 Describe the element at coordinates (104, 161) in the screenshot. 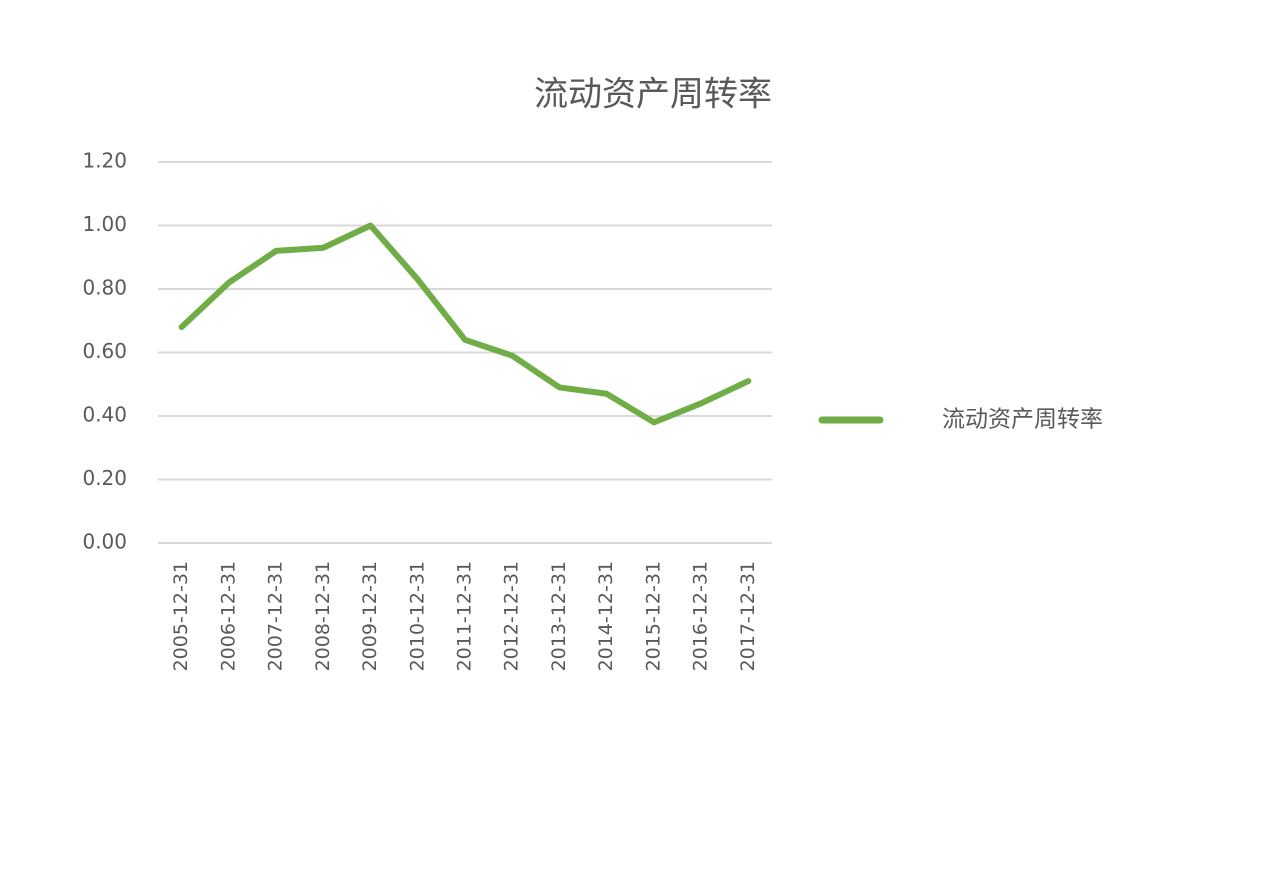

I see `y-tick-label: 1.20` at that location.